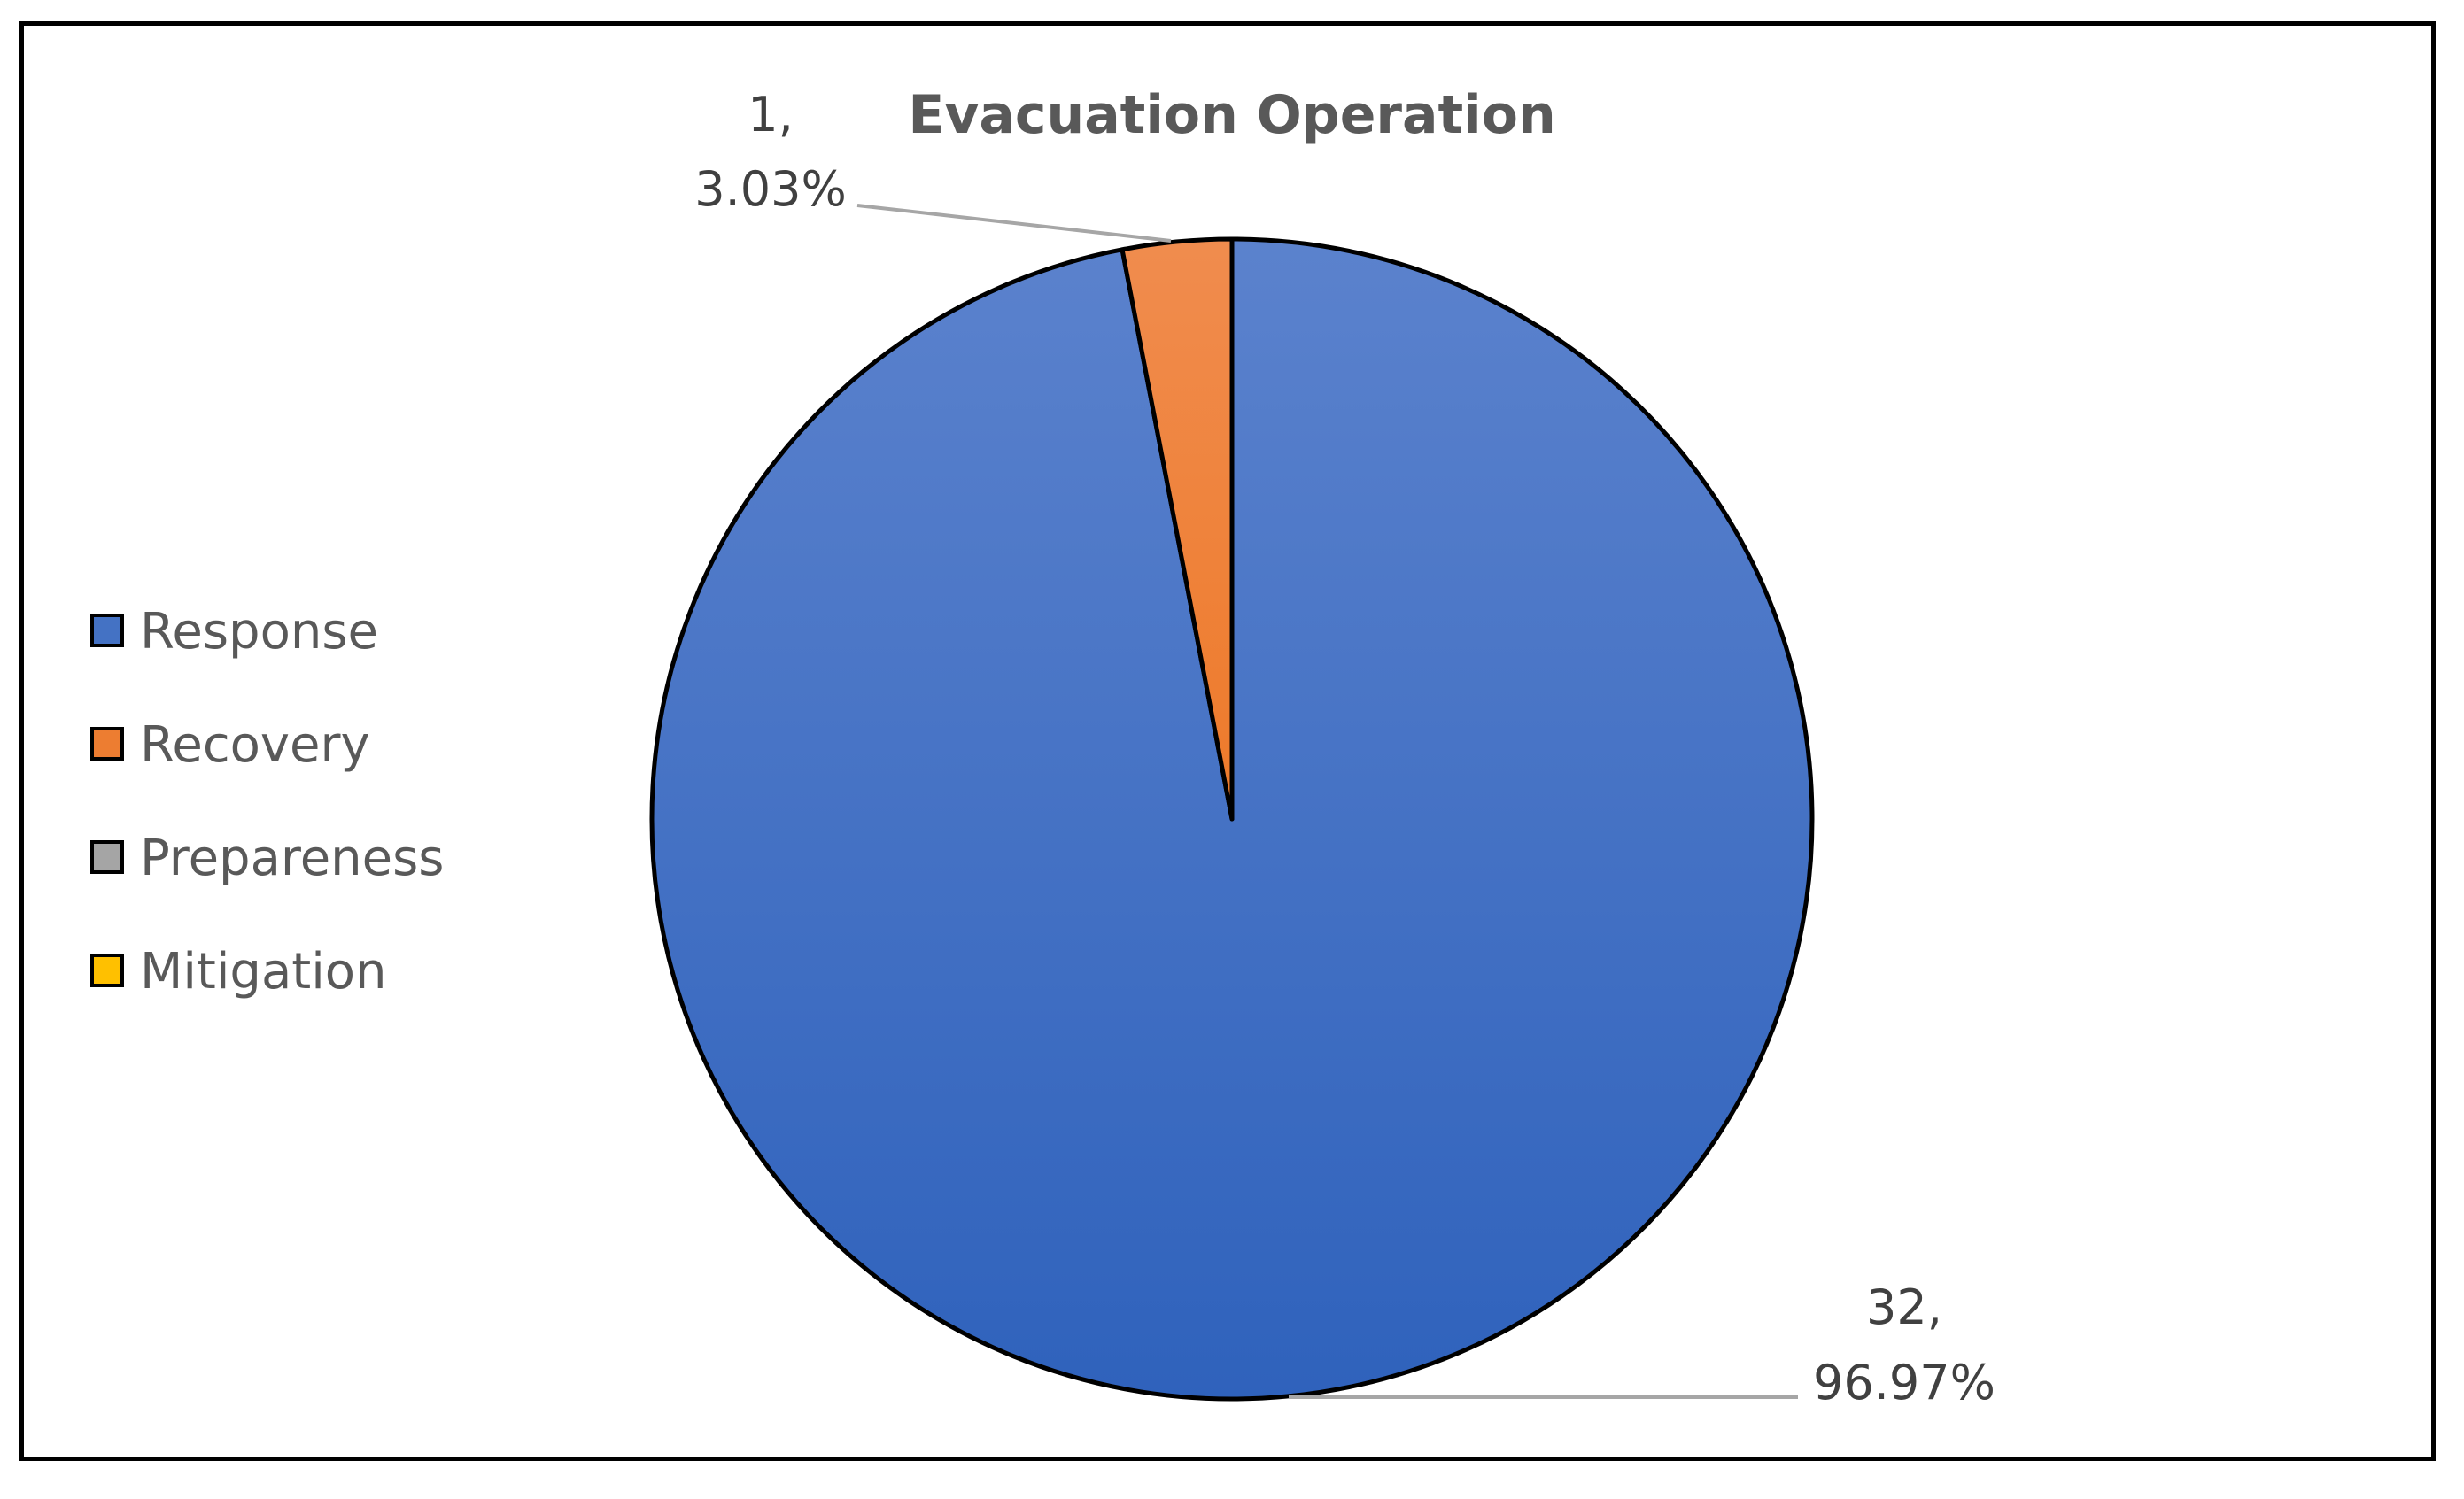 Image resolution: width=2464 pixels, height=1499 pixels. Describe the element at coordinates (292, 858) in the screenshot. I see `legend-label-prepareness: Prepareness` at that location.